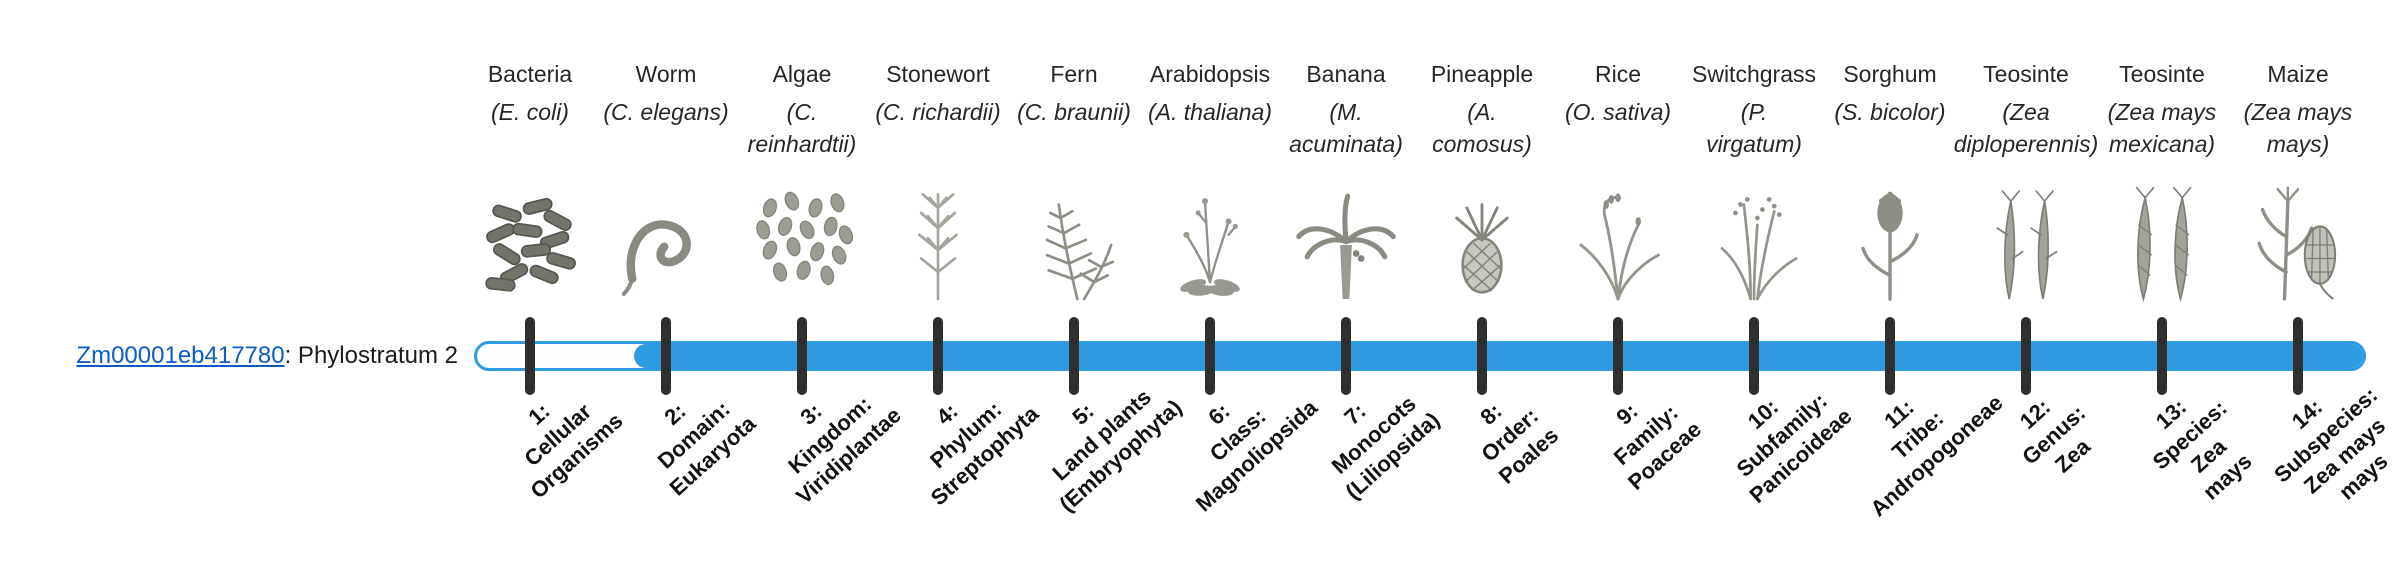  I want to click on stratum-label-10: 10: Subfamily: Panicoideae, so click(1794, 448).